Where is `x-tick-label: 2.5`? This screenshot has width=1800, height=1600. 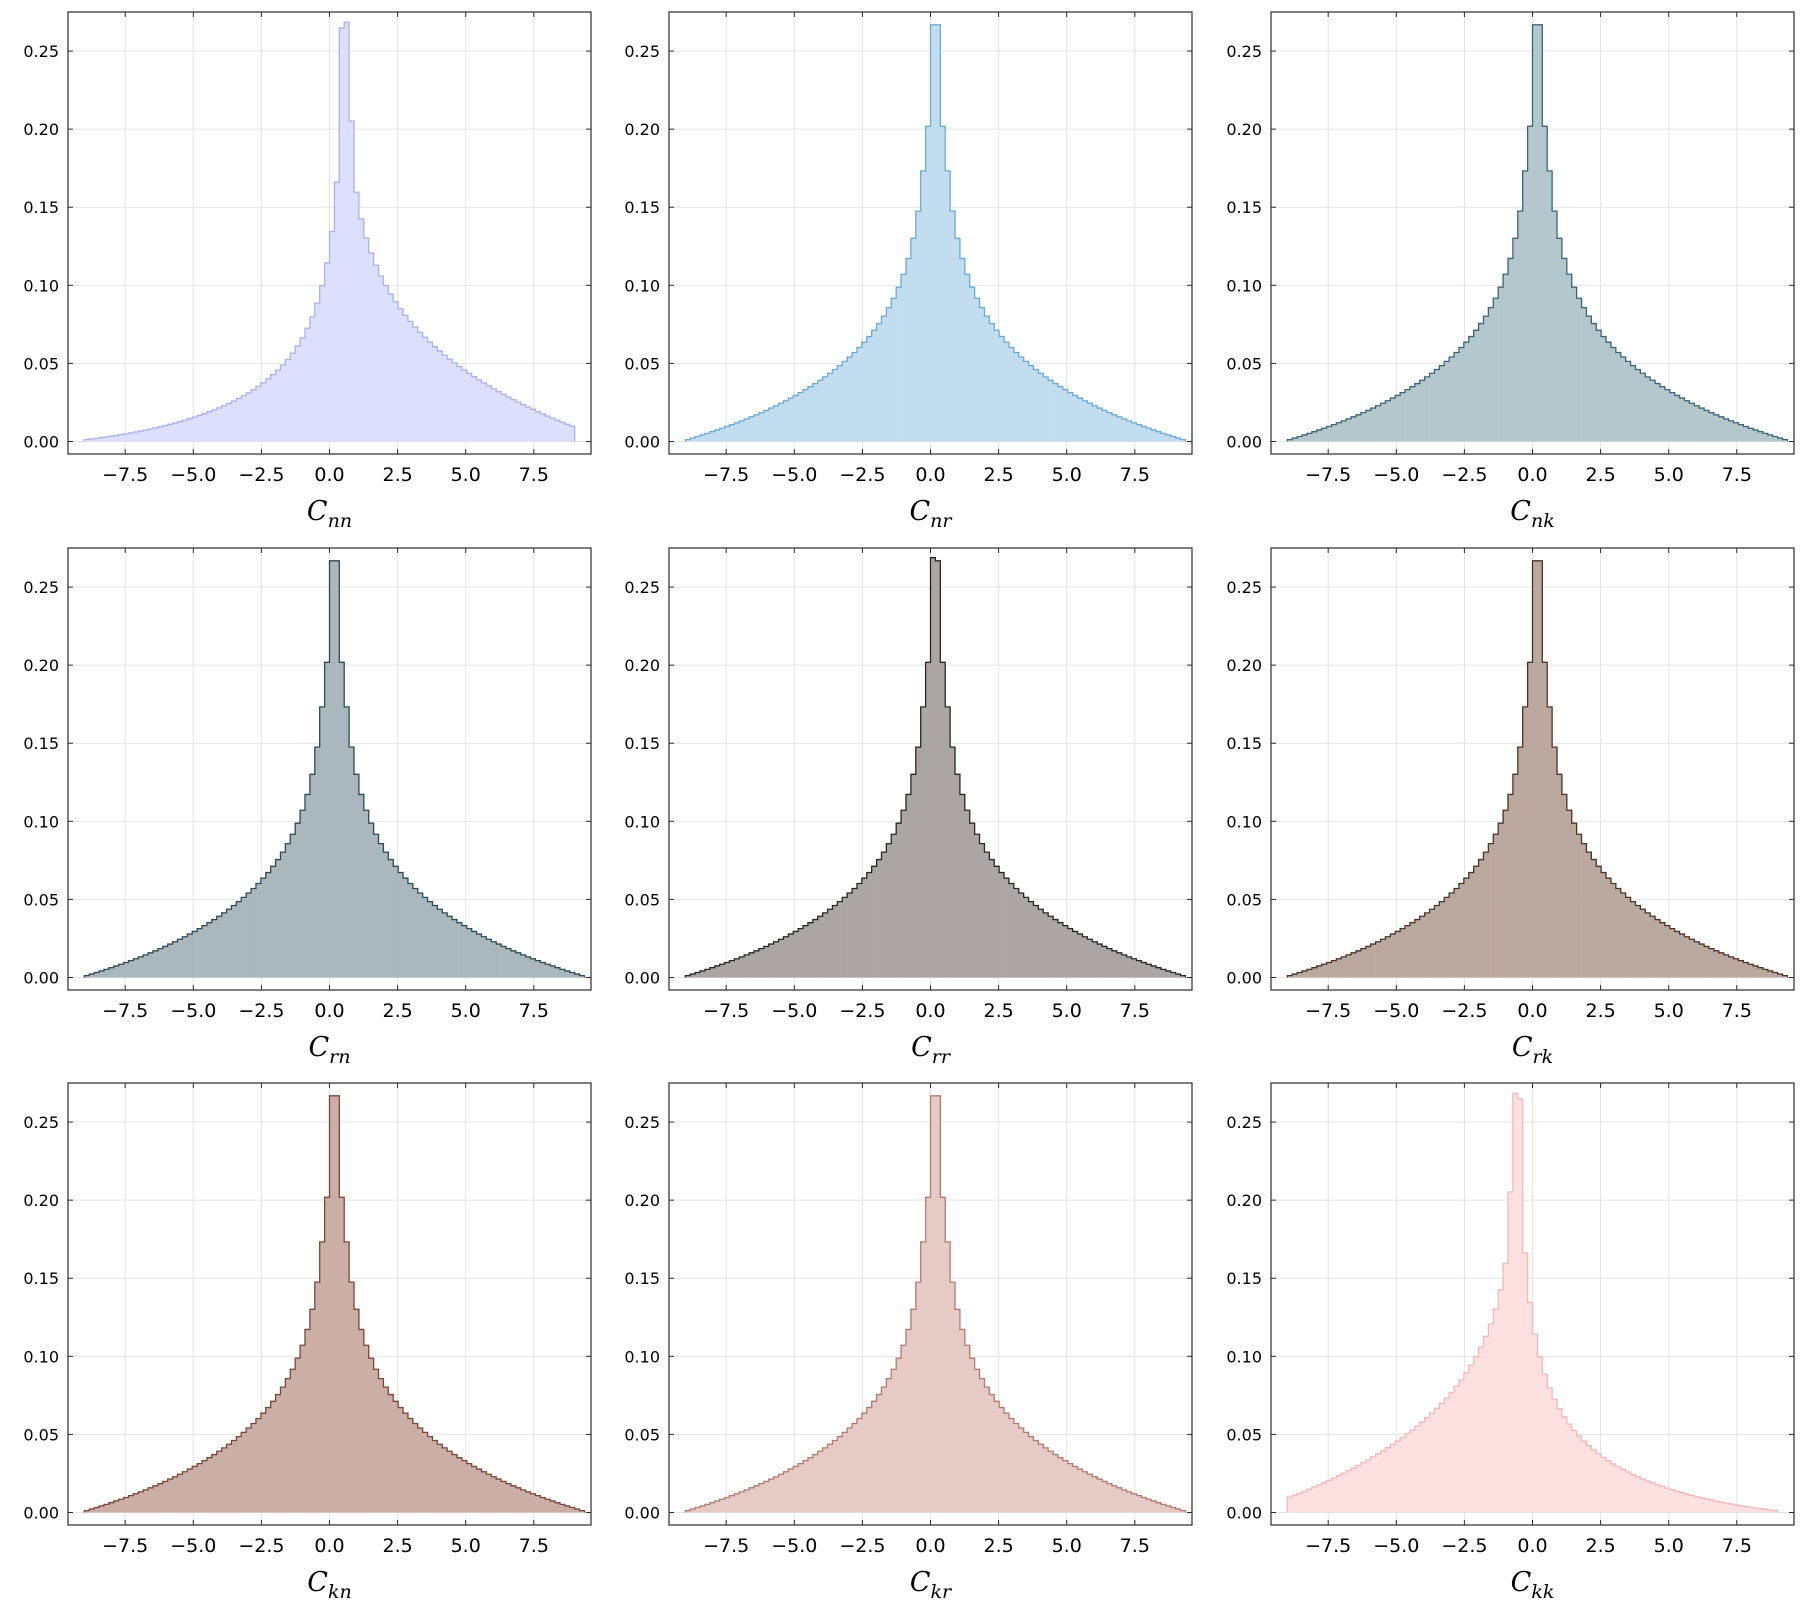
x-tick-label: 2.5 is located at coordinates (1600, 475).